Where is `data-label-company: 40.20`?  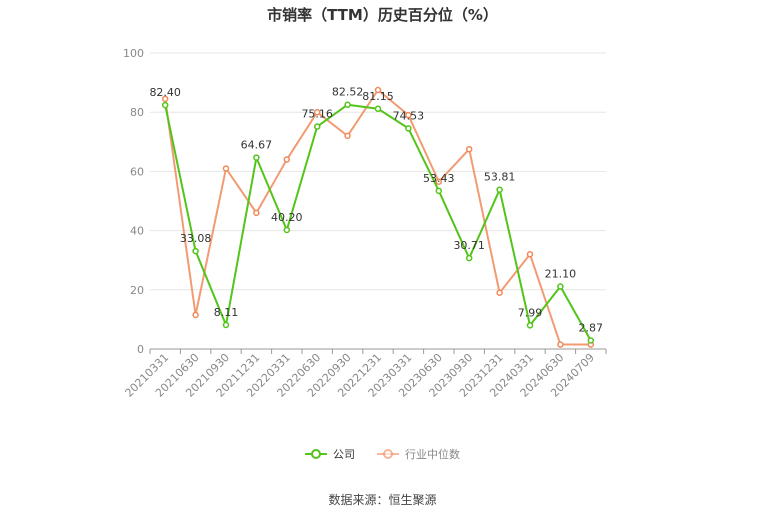 data-label-company: 40.20 is located at coordinates (287, 217).